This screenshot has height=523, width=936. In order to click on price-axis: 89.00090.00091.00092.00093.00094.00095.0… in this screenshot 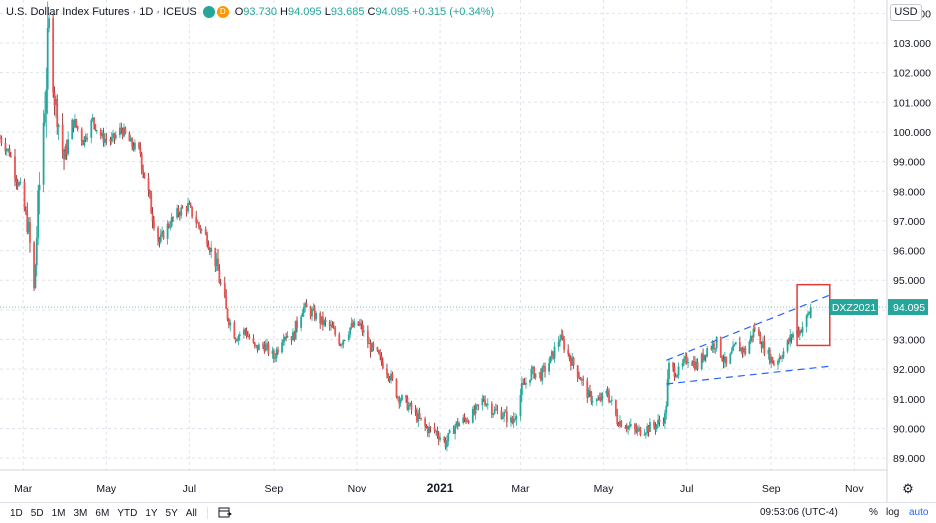, I will do `click(908, 251)`.